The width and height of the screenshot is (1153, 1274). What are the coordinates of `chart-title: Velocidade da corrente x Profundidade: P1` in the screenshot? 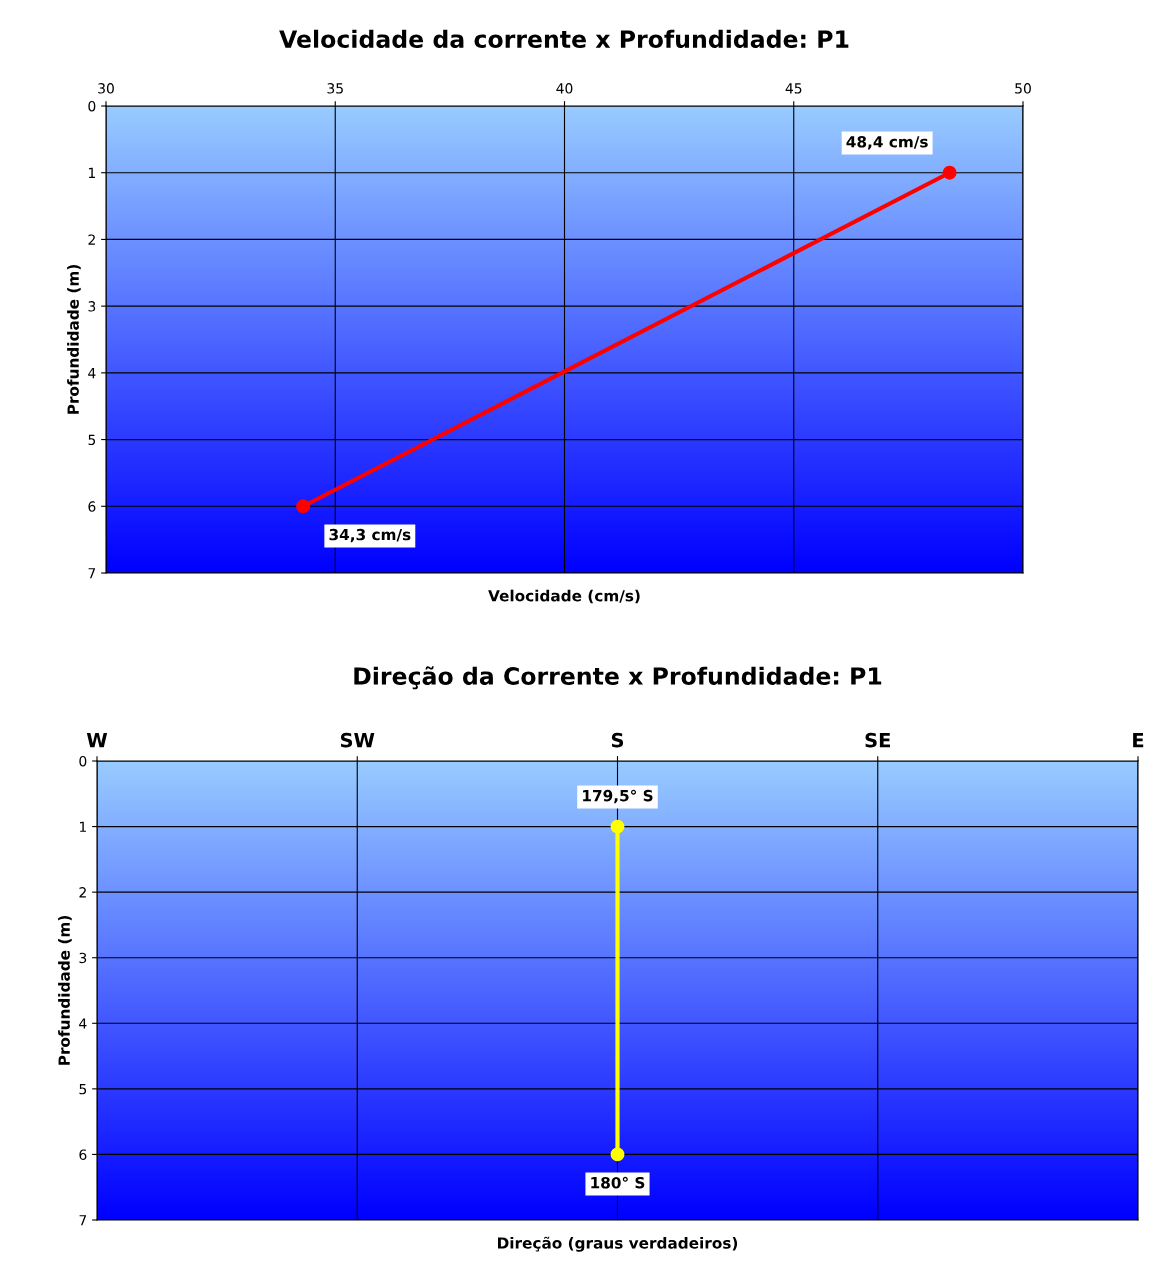 It's located at (564, 38).